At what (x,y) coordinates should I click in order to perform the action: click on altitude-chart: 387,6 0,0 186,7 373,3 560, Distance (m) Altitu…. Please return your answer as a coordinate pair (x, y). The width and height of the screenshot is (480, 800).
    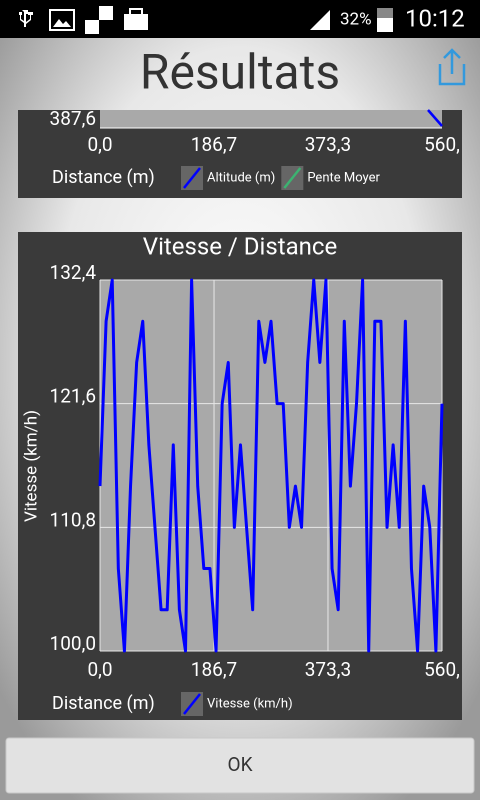
    Looking at the image, I should click on (255, 148).